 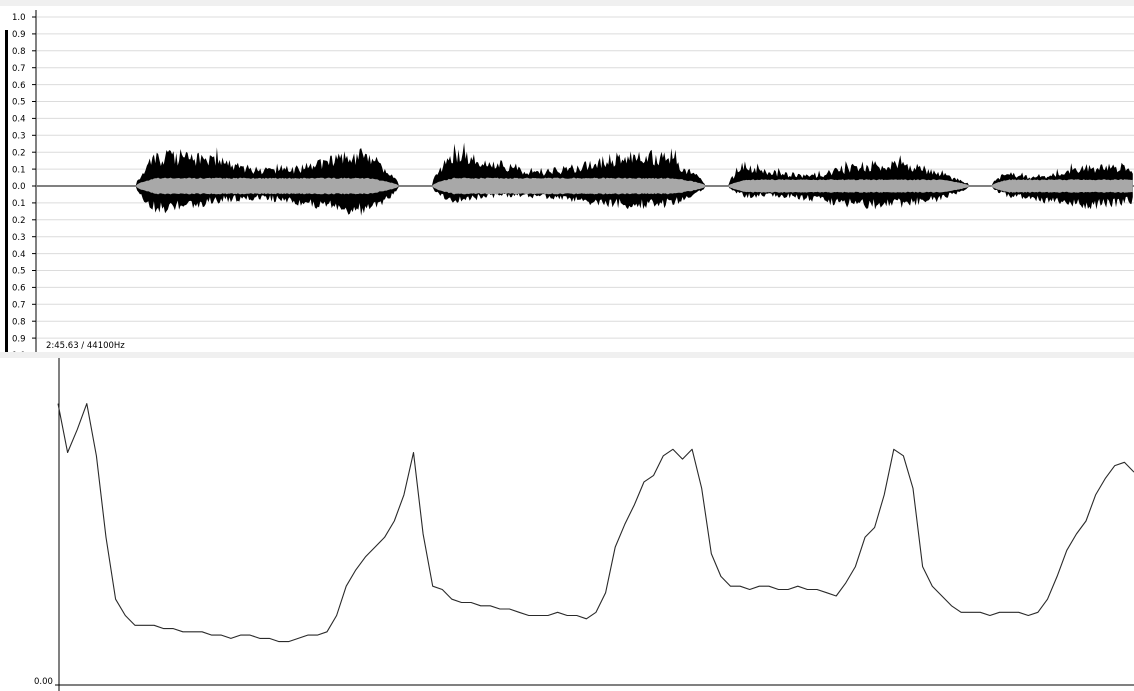 What do you see at coordinates (19, 187) in the screenshot?
I see `amplitude-tick-label: 0.0` at bounding box center [19, 187].